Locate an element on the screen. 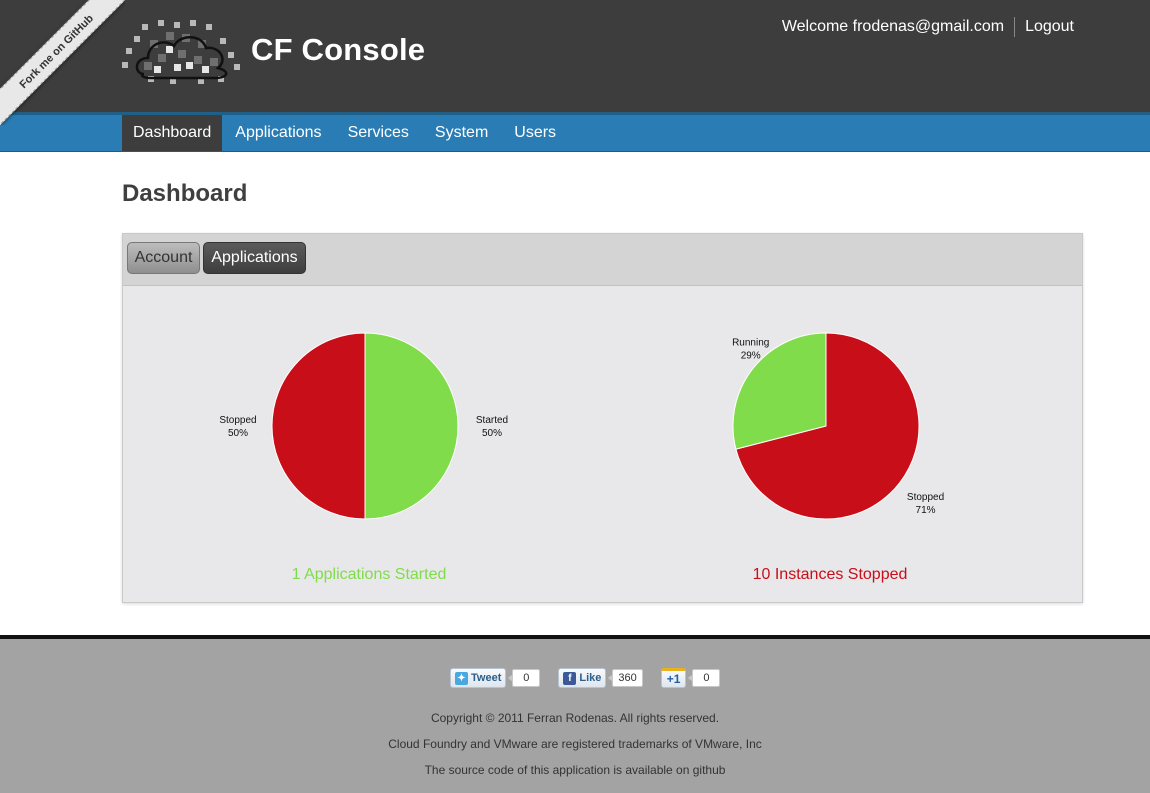 The height and width of the screenshot is (793, 1150). user-box: Welcome frodenas@gmail.com Logout is located at coordinates (928, 27).